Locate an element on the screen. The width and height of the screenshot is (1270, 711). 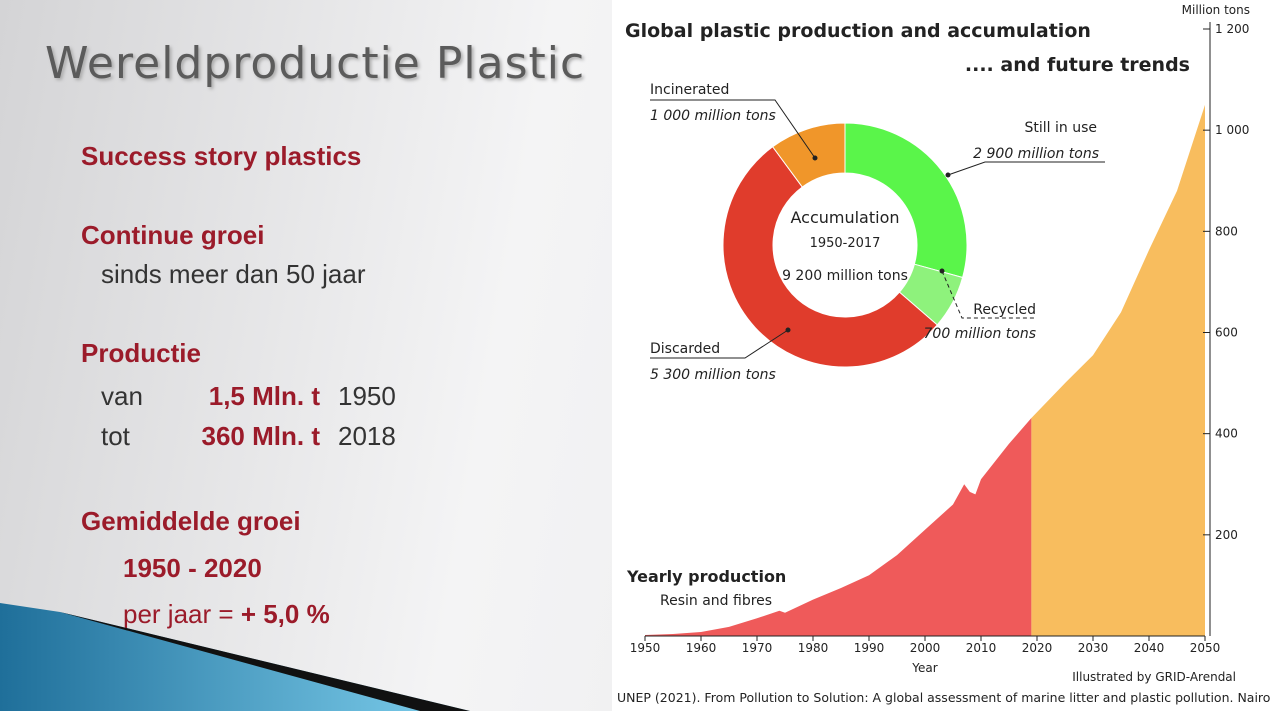
credit: Illustrated by GRID-Arendal is located at coordinates (1154, 677).